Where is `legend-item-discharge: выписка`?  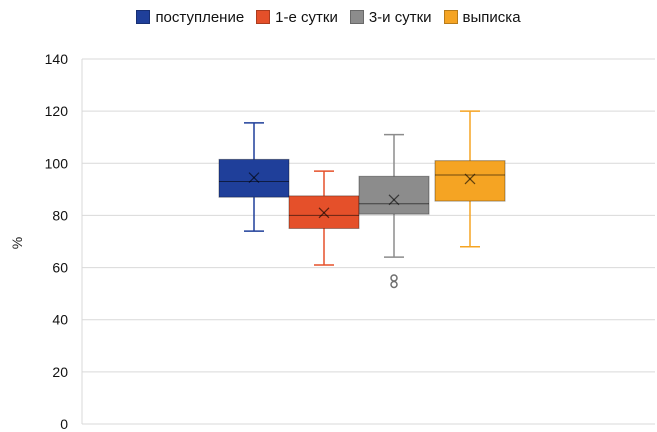 legend-item-discharge: выписка is located at coordinates (482, 17).